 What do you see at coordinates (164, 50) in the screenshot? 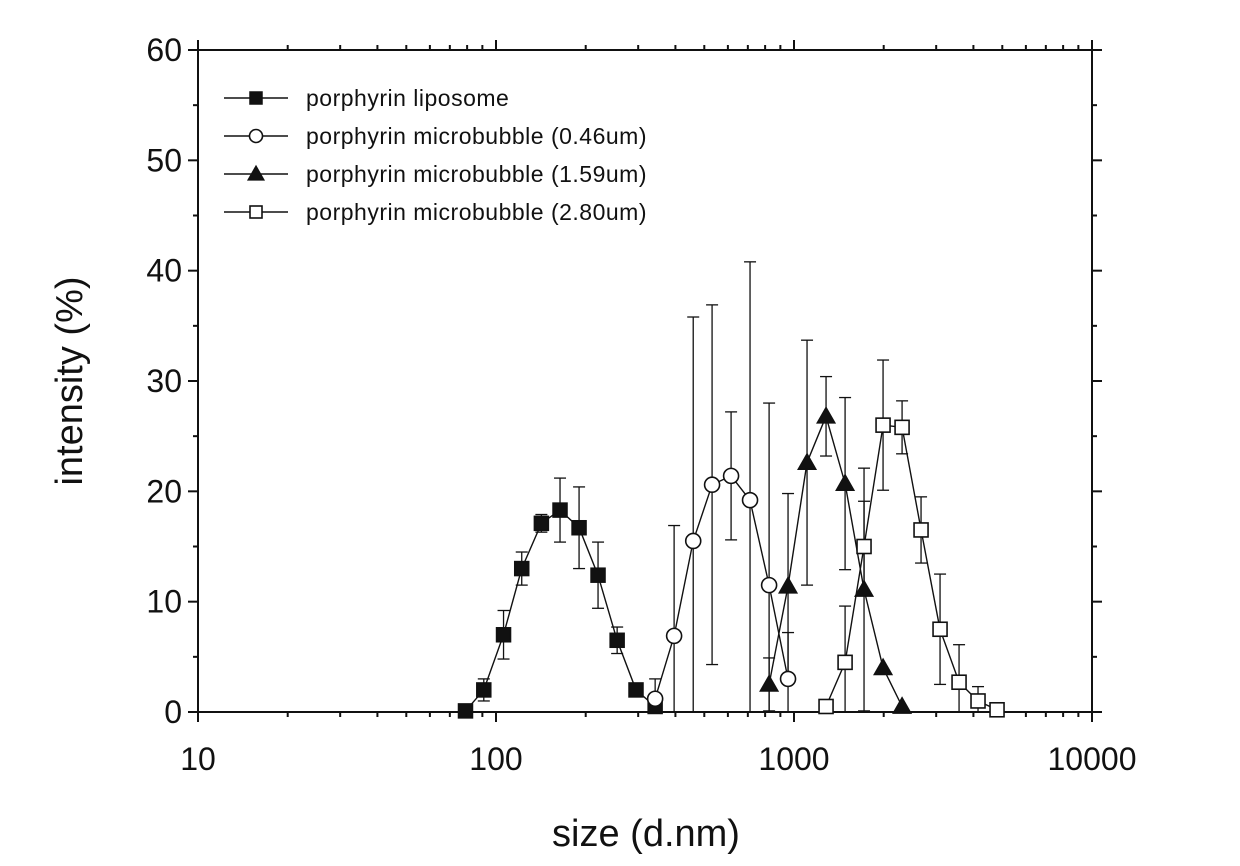
I see `y-tick-label: 60` at bounding box center [164, 50].